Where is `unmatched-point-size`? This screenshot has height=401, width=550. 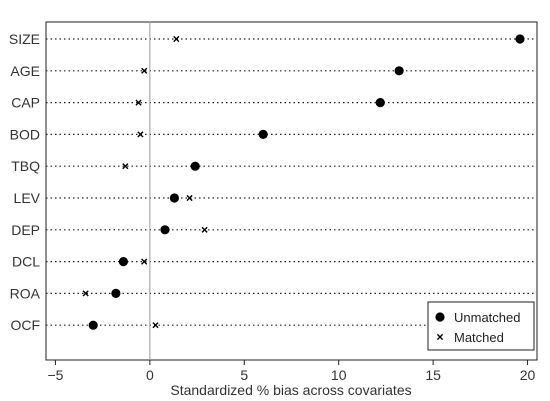
unmatched-point-size is located at coordinates (520, 39).